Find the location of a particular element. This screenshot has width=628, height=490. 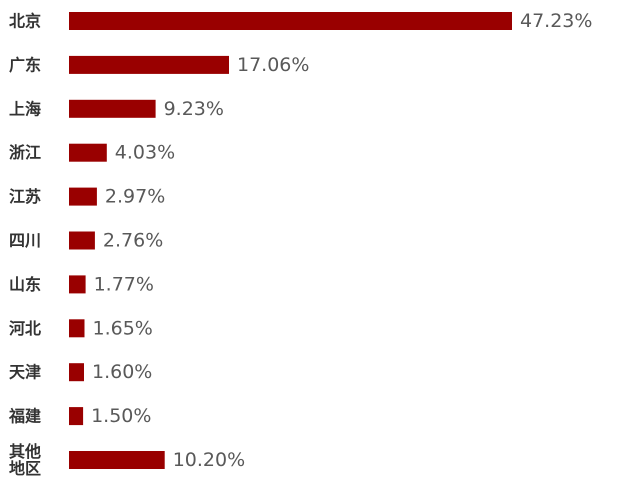

value-label: 2.97% is located at coordinates (135, 197).